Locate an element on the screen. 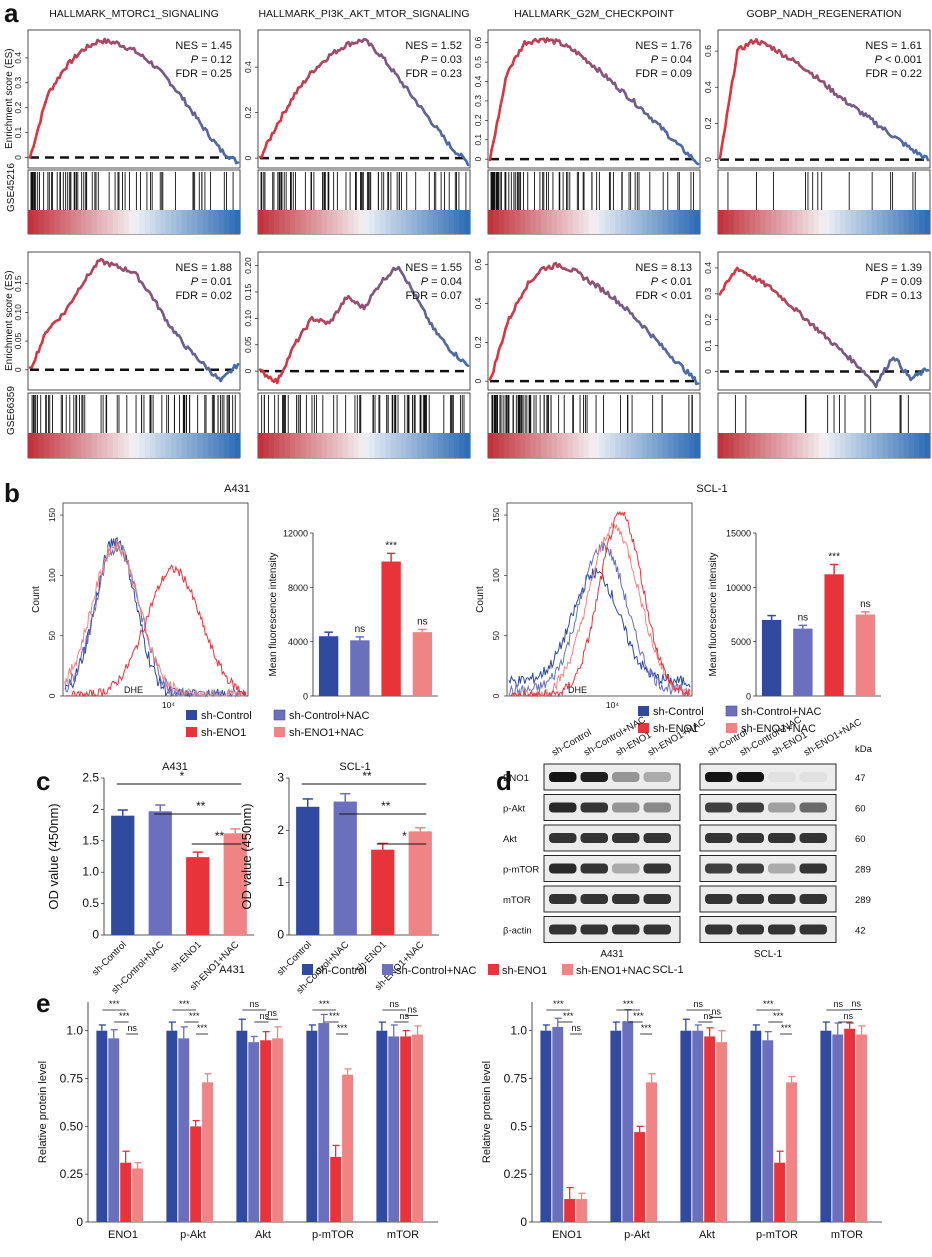  legend-swatch is located at coordinates (643, 728).